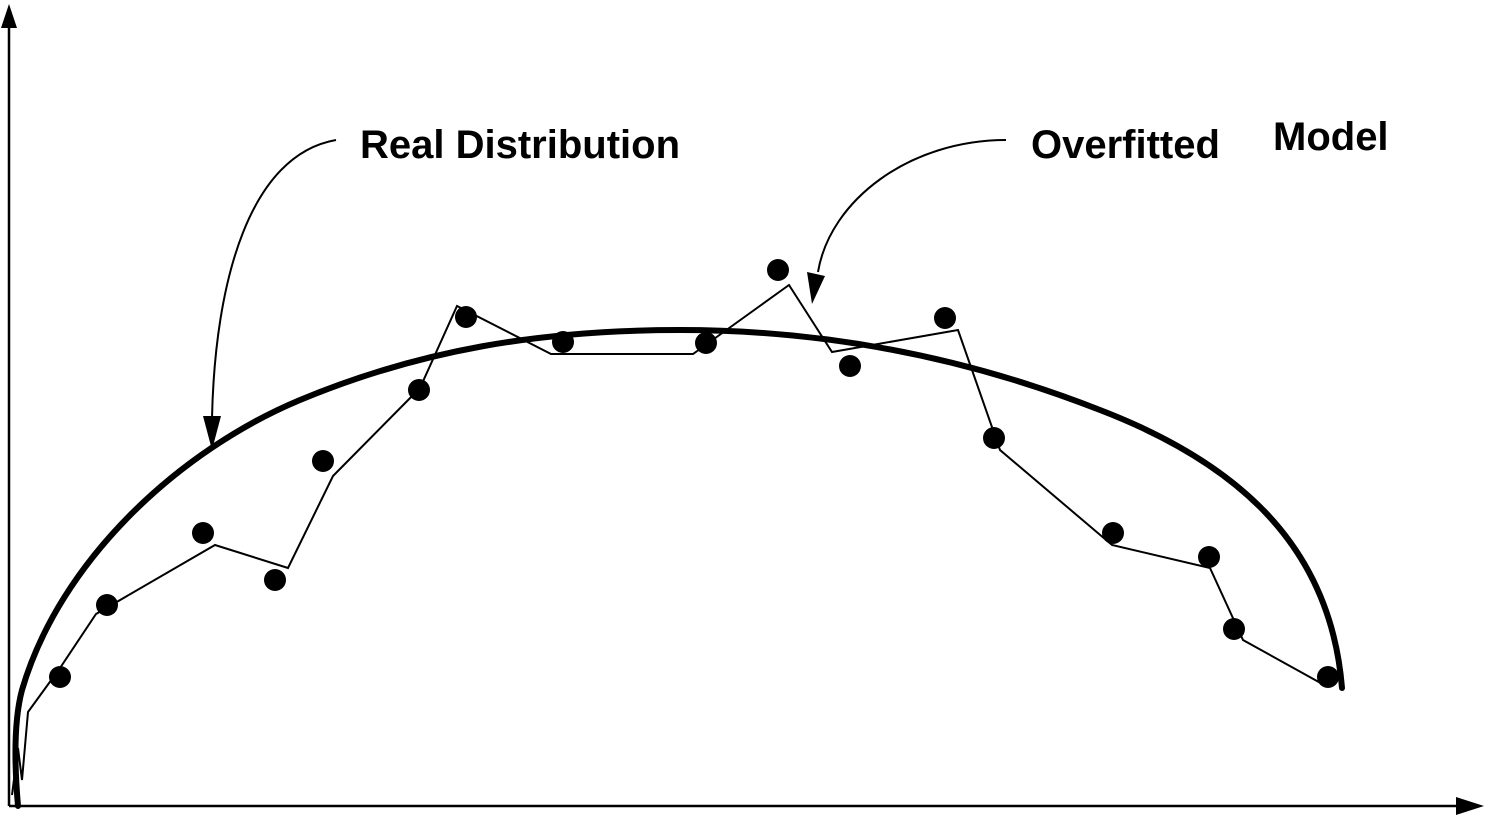 This screenshot has height=817, width=1485. I want to click on x-axis-arrowhead-icon, so click(1470, 806).